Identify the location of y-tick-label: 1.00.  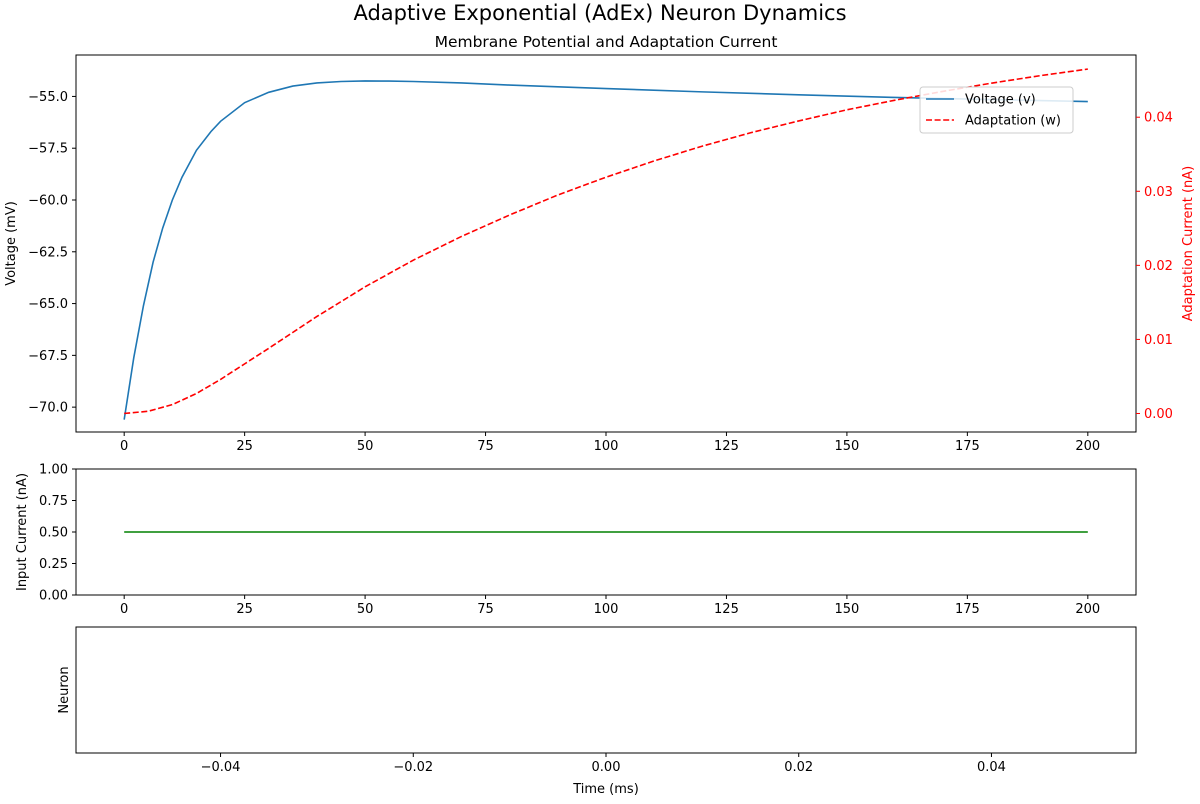
(53, 470).